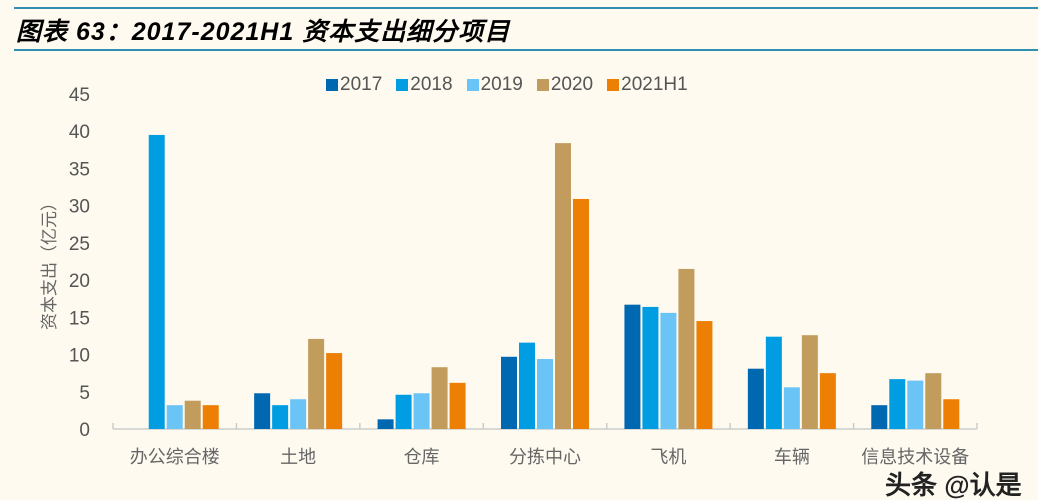 This screenshot has width=1038, height=500. What do you see at coordinates (879, 417) in the screenshot?
I see `bar-2017-信息技术设备` at bounding box center [879, 417].